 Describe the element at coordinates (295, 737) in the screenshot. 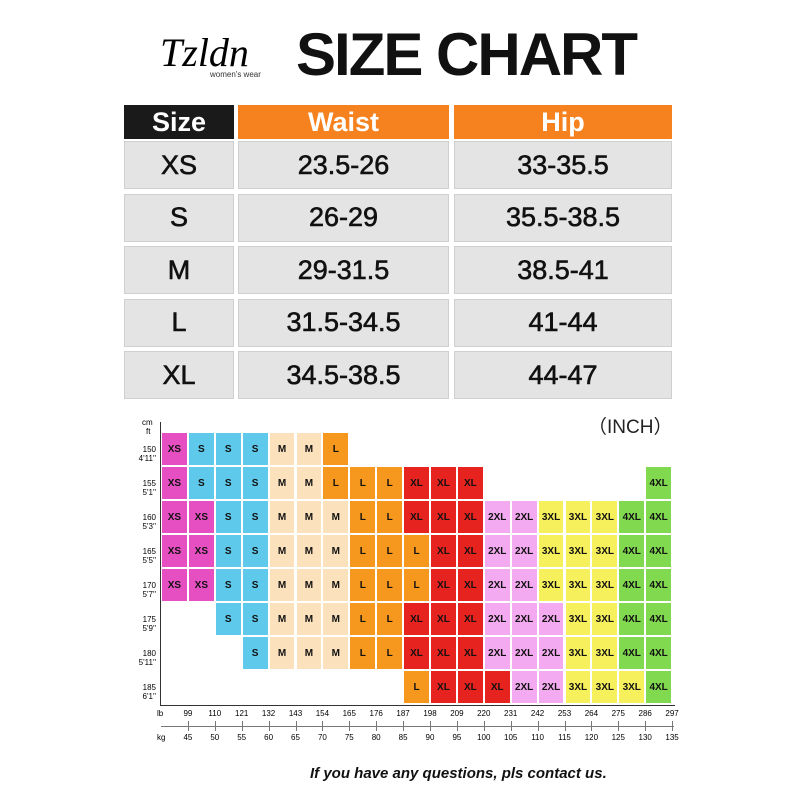

I see `x-label-kg: 65` at that location.